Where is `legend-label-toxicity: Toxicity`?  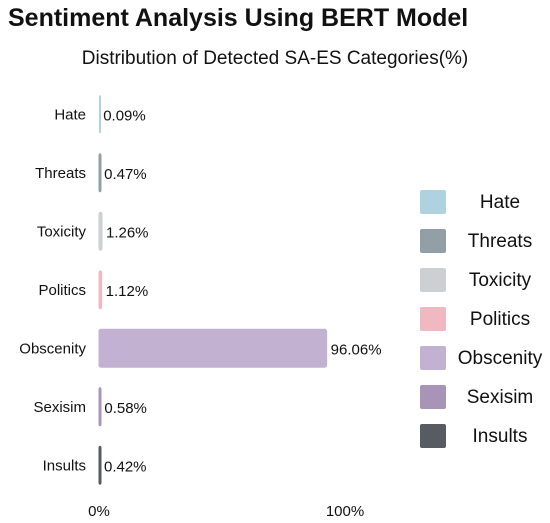 legend-label-toxicity: Toxicity is located at coordinates (500, 280).